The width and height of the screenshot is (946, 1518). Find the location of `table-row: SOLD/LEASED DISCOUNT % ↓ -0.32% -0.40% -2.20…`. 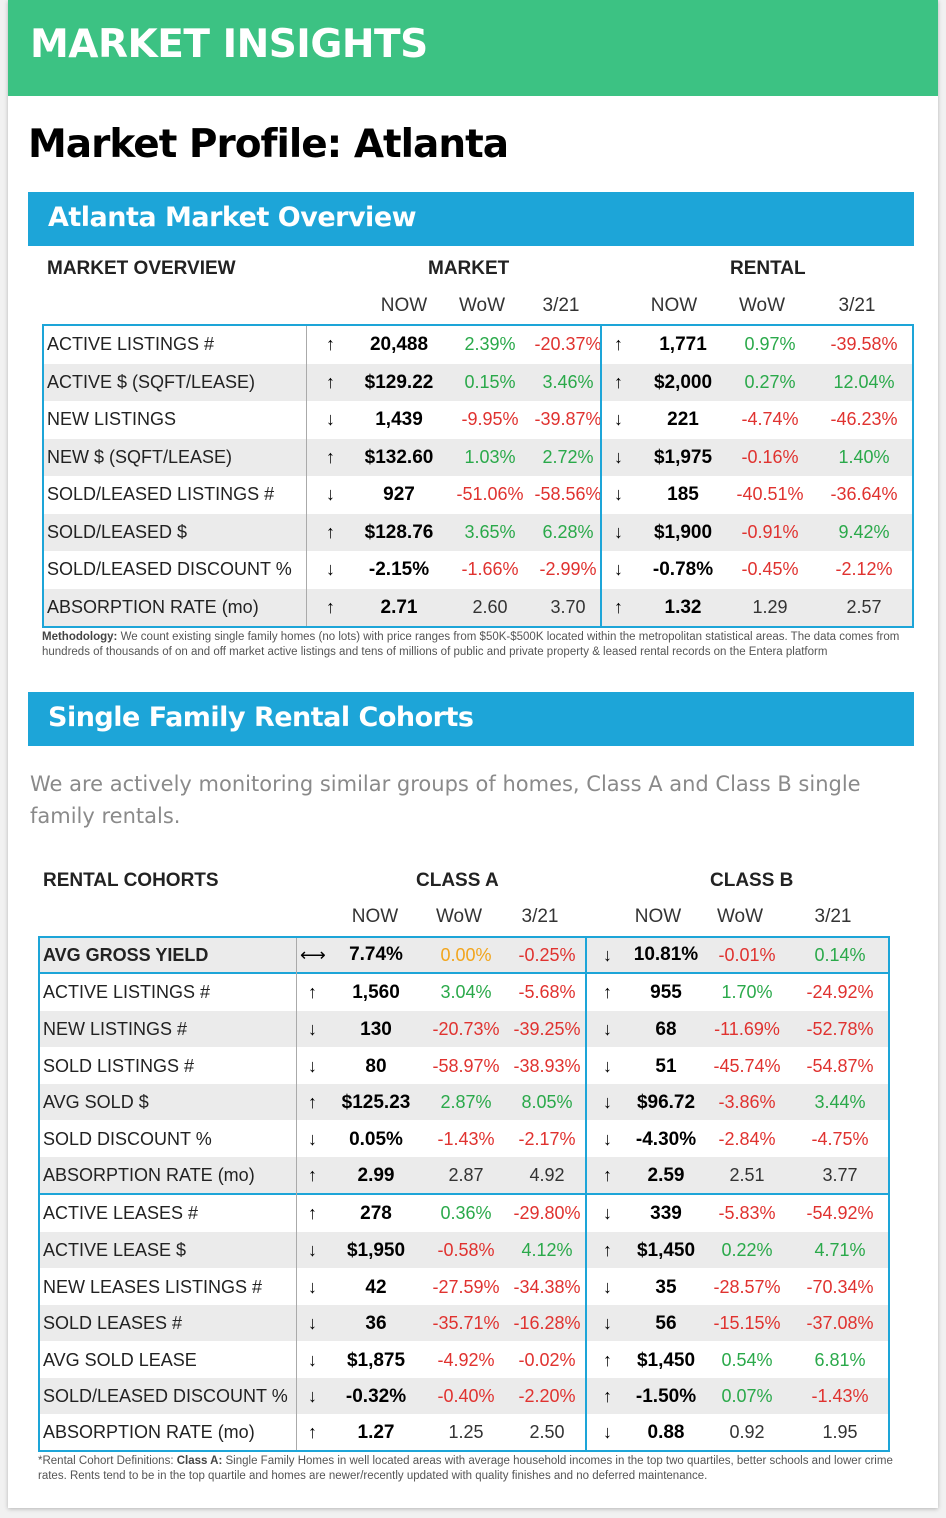

table-row: SOLD/LEASED DISCOUNT % ↓ -0.32% -0.40% -2.20… is located at coordinates (464, 1396).